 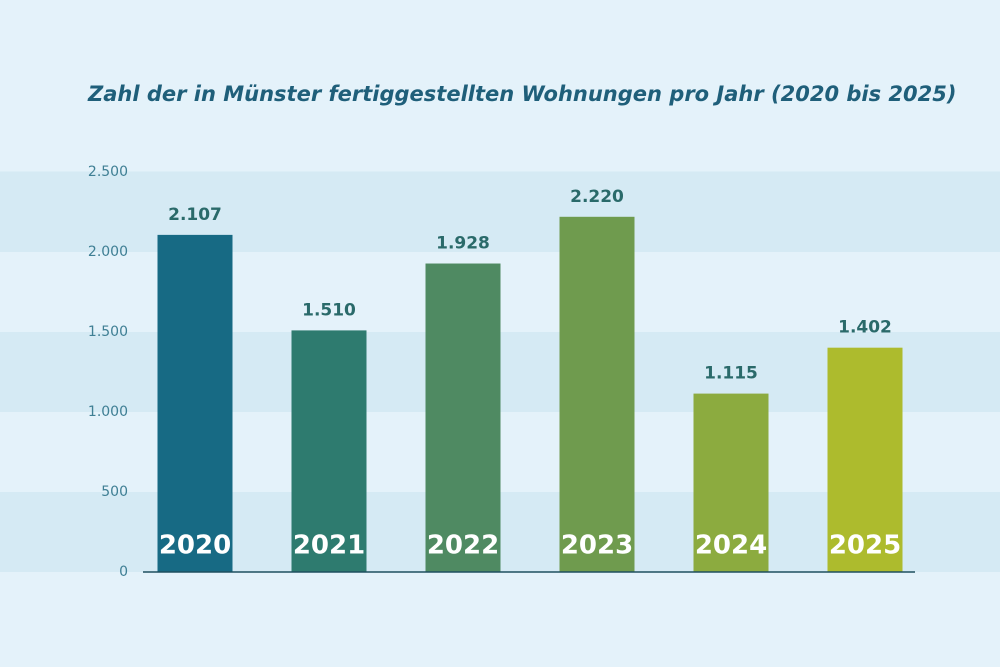 I want to click on data-label: 1.928, so click(x=463, y=244).